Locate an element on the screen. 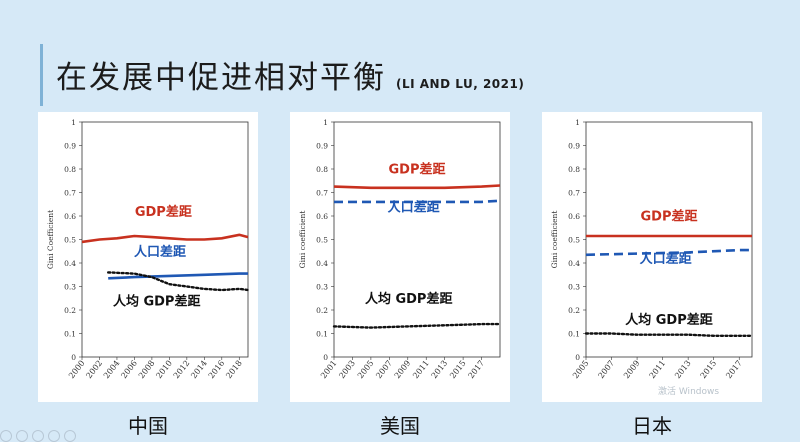  country-label-japan: 日本 is located at coordinates (652, 426).